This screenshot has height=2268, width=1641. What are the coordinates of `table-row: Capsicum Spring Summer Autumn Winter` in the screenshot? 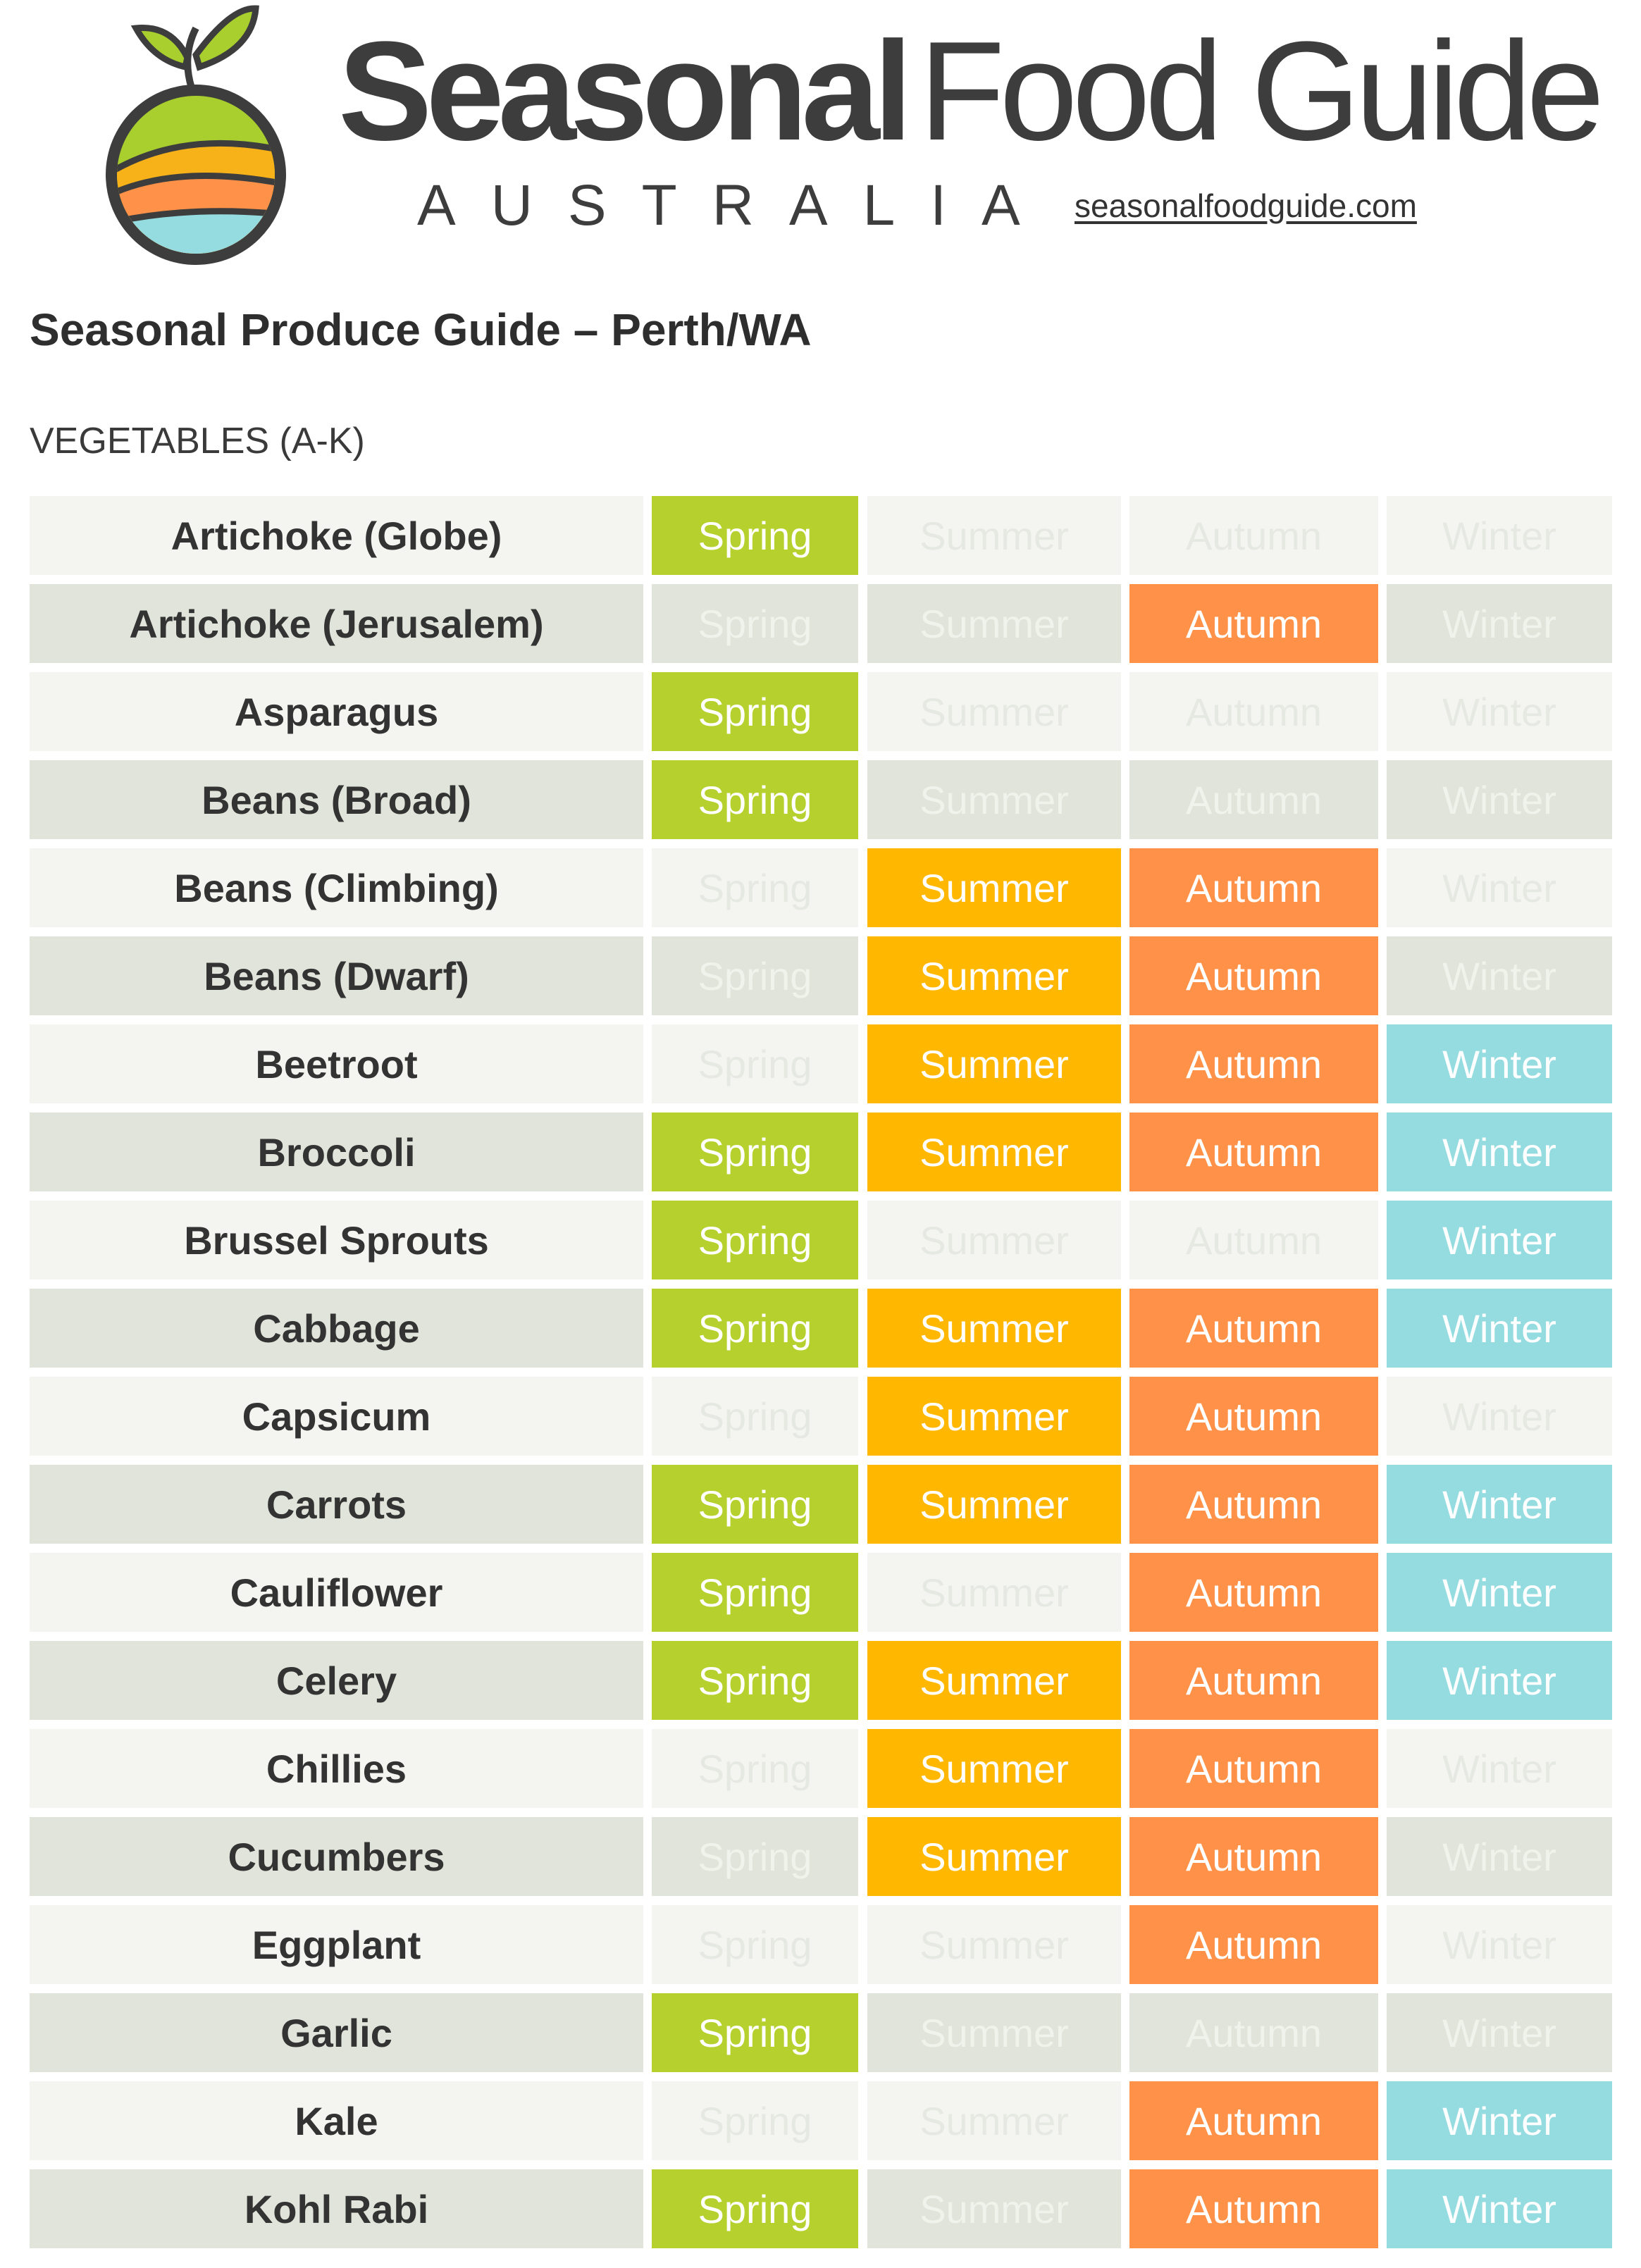 It's located at (821, 1416).